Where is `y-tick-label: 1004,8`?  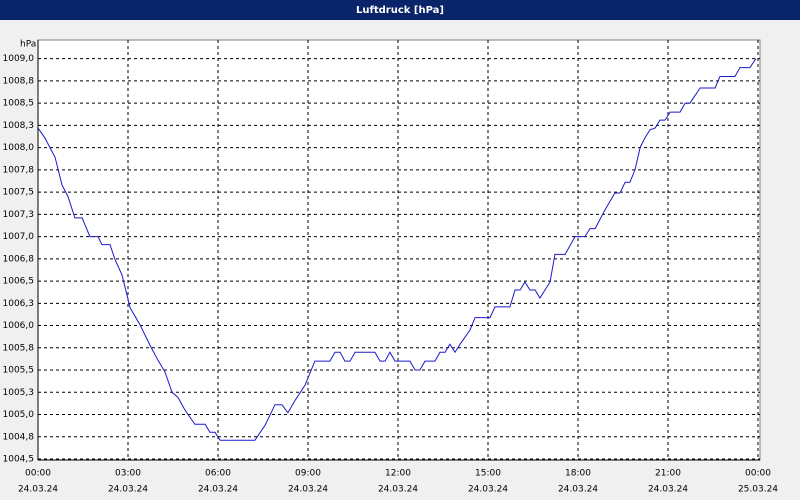 y-tick-label: 1004,8 is located at coordinates (19, 437).